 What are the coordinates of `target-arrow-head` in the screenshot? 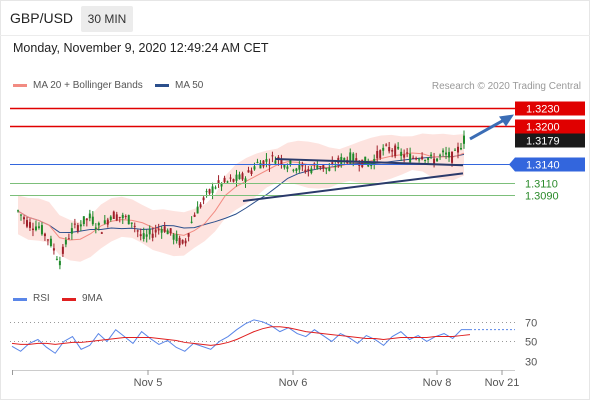 It's located at (506, 120).